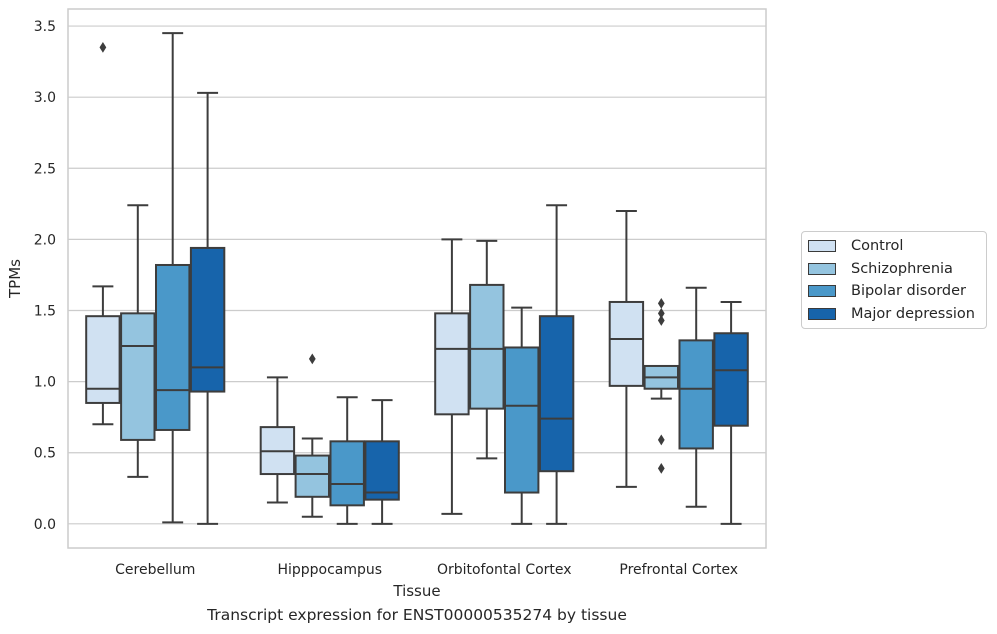  Describe the element at coordinates (45, 27) in the screenshot. I see `y-tick-label: 3.5` at that location.